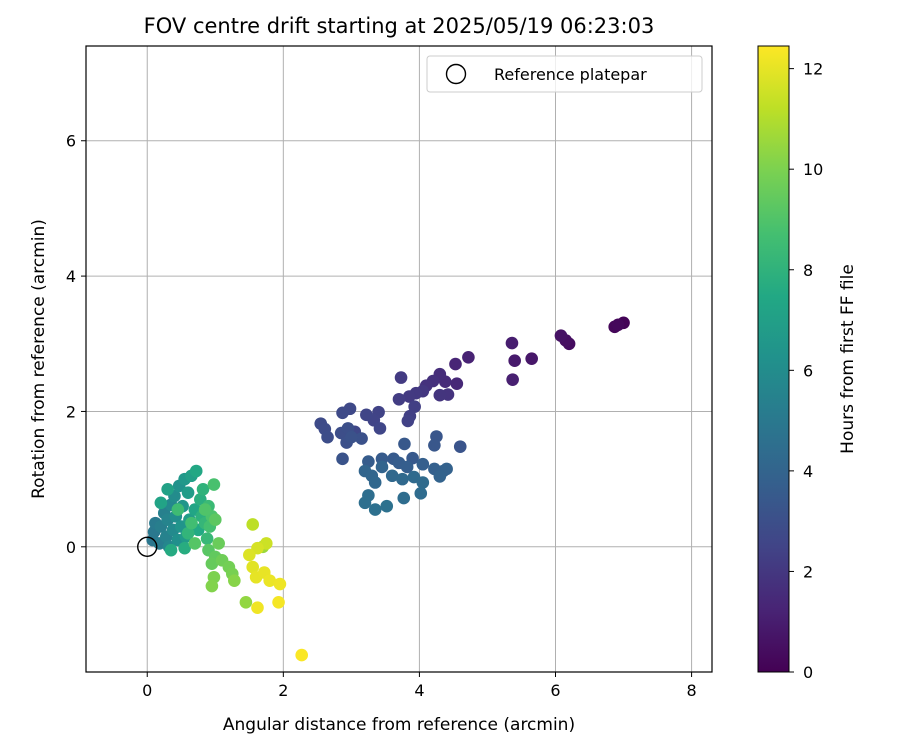 The image size is (900, 750). I want to click on x-tick-label: 0, so click(147, 690).